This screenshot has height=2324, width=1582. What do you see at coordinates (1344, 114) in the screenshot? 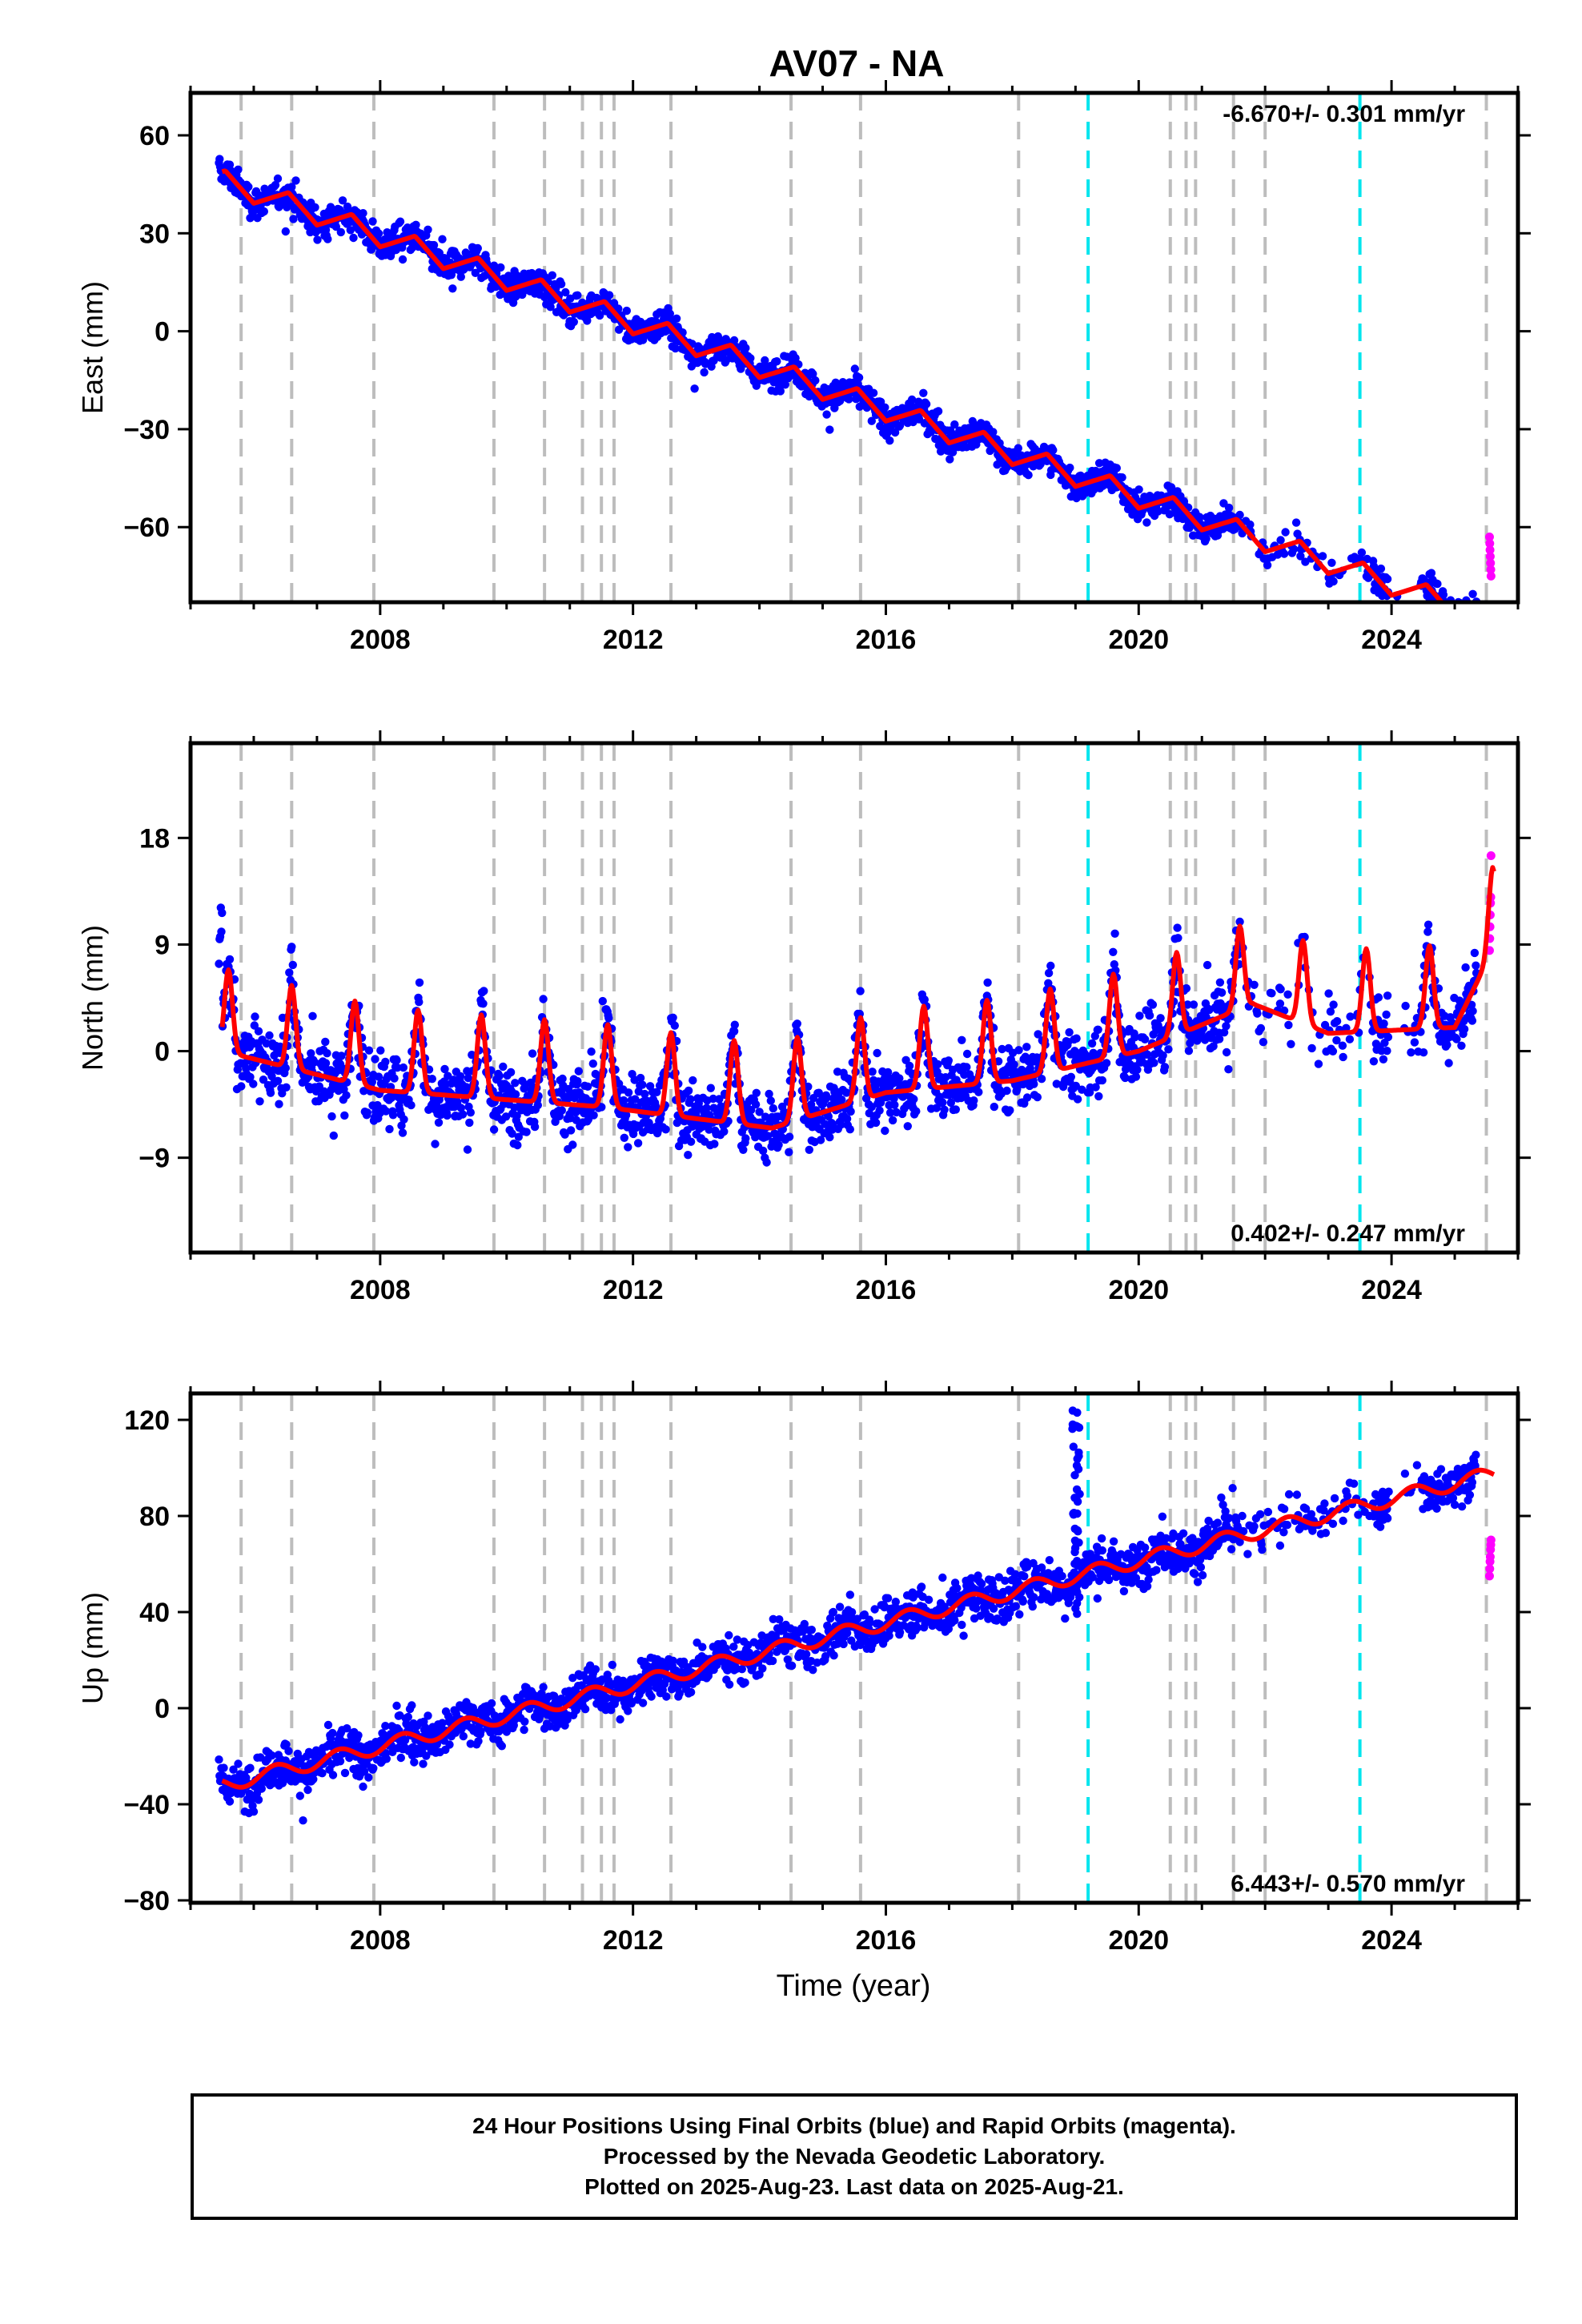
I see `east-rate-label: -6.670+/- 0.301 mm/yr` at bounding box center [1344, 114].